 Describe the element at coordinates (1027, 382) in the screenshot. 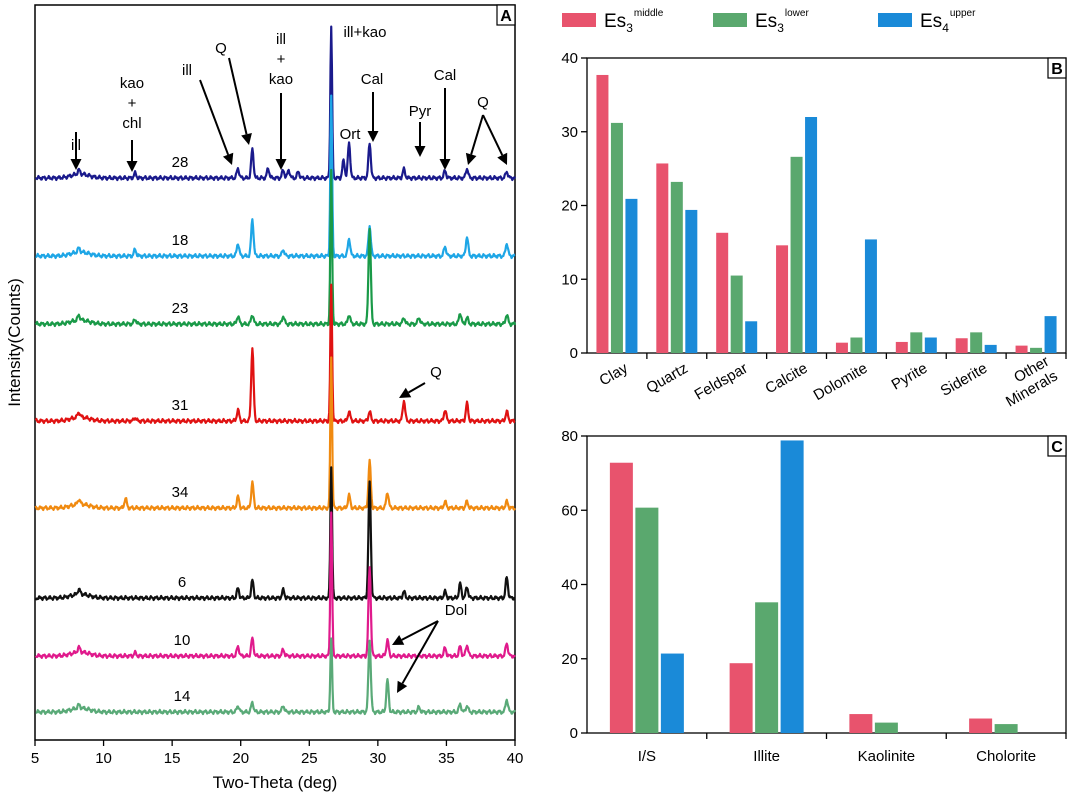

I see `category-label: OtherMinerals` at that location.